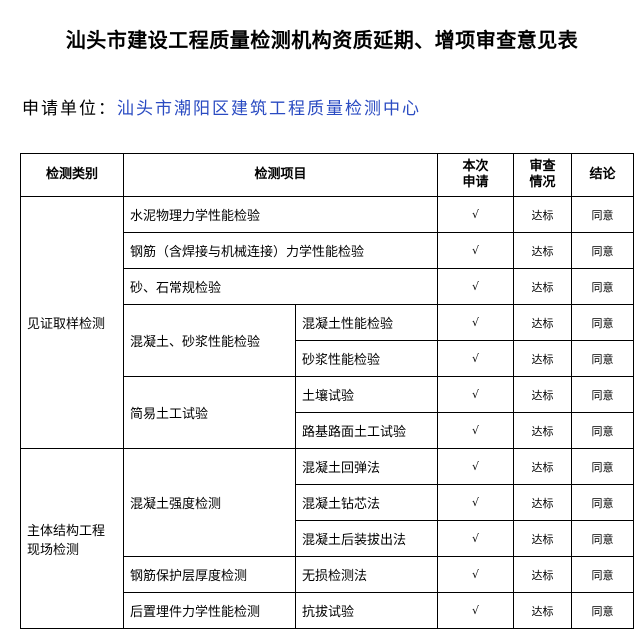 The image size is (644, 641). Describe the element at coordinates (209, 502) in the screenshot. I see `subitem-group-cell: 混凝土强度检测` at that location.